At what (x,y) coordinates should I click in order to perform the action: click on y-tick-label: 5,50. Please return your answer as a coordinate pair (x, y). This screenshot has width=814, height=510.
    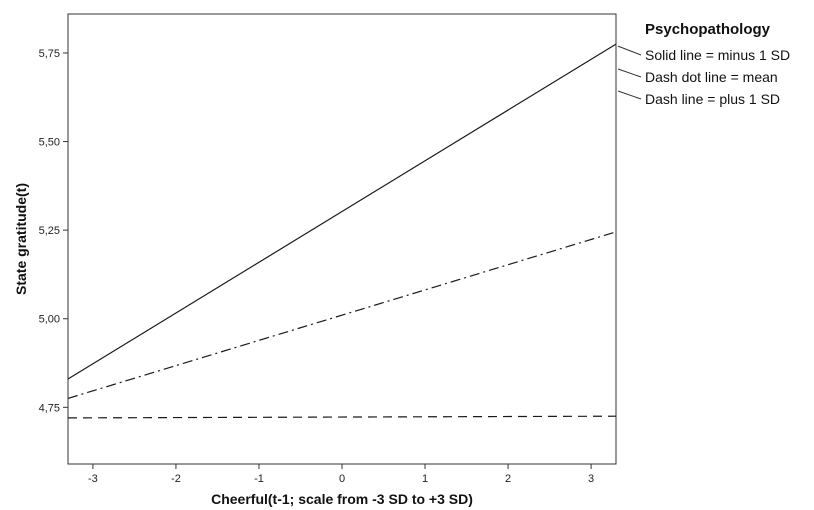
    Looking at the image, I should click on (49, 143).